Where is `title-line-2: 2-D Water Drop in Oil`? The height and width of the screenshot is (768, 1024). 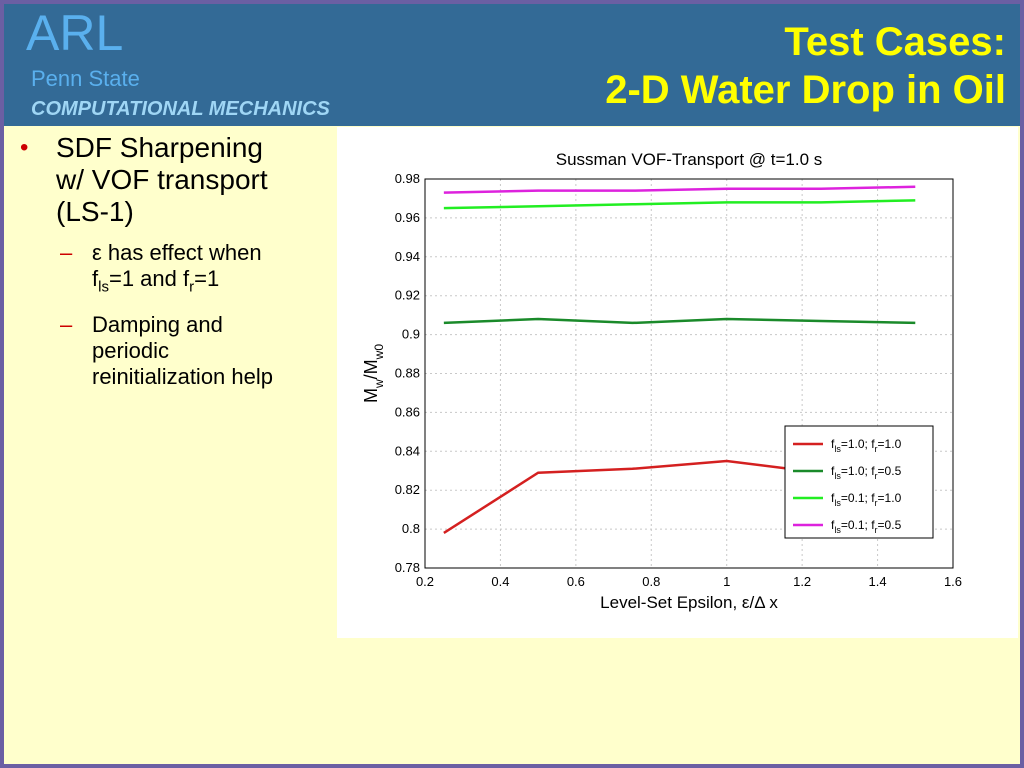
title-line-2: 2-D Water Drop in Oil is located at coordinates (805, 90).